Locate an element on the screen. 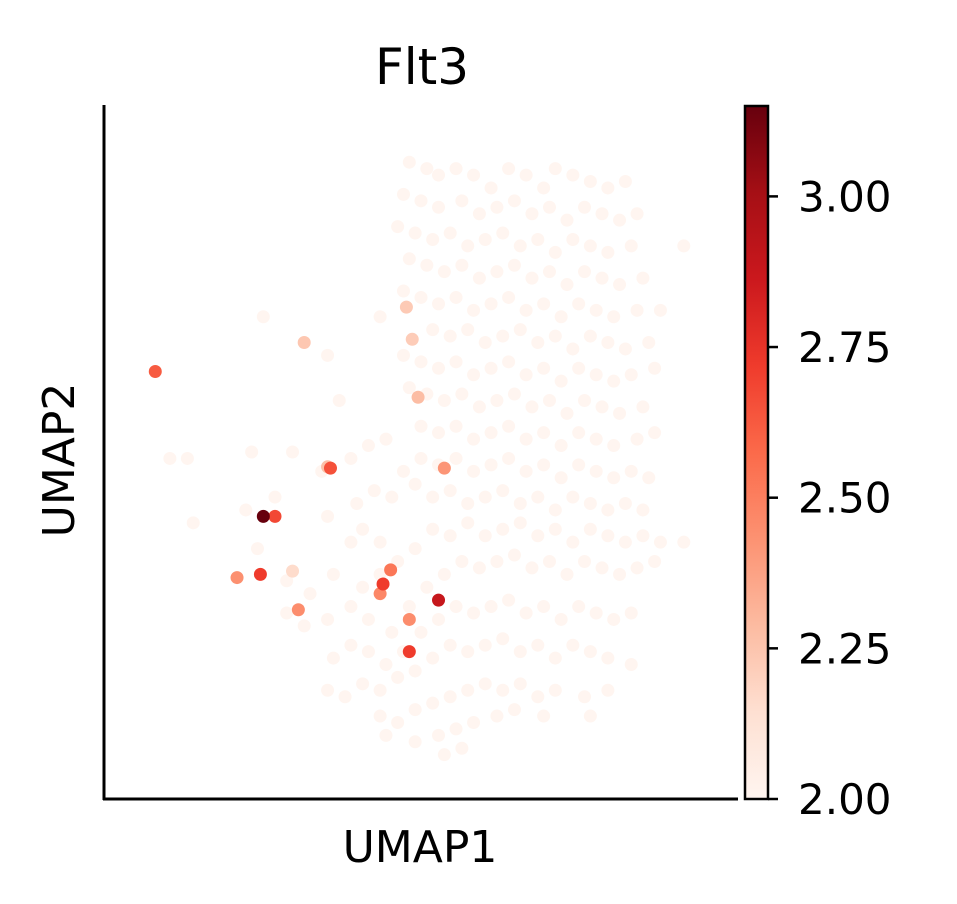 This screenshot has width=957, height=904. colorbar-tick-label: 3.00 is located at coordinates (845, 196).